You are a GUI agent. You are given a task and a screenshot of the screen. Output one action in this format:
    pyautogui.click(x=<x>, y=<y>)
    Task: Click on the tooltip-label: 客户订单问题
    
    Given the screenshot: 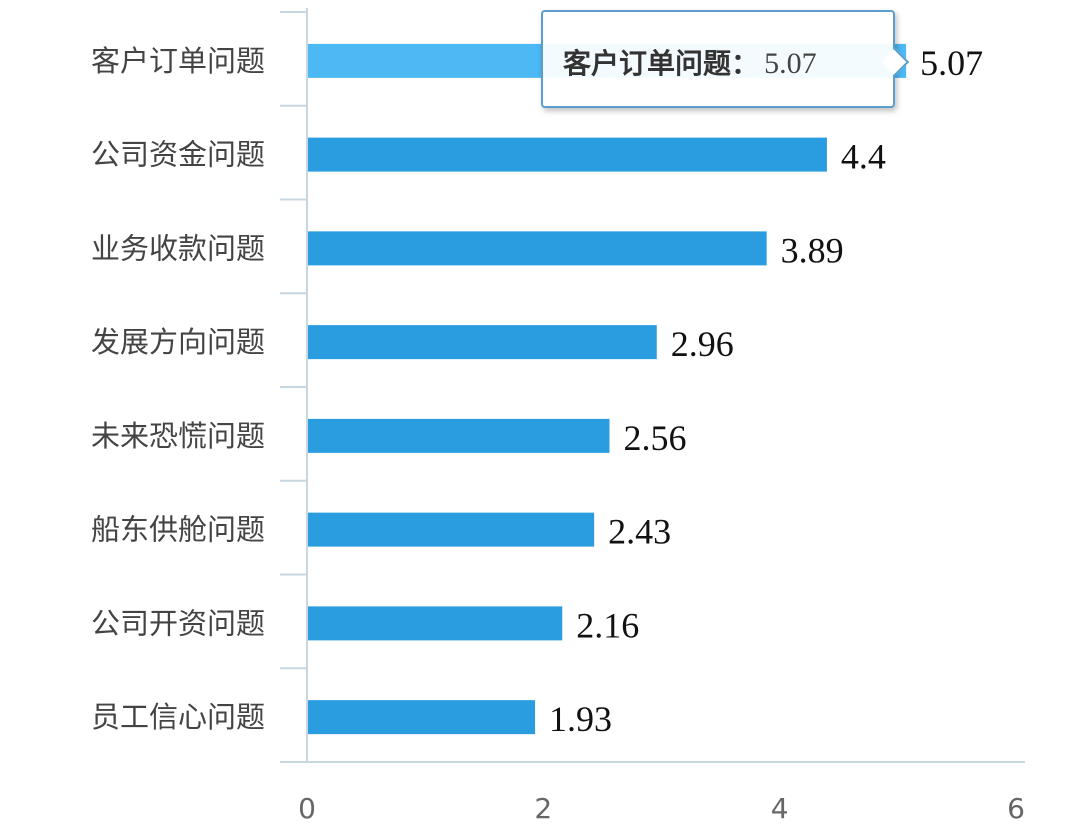 What is the action you would take?
    pyautogui.click(x=647, y=63)
    